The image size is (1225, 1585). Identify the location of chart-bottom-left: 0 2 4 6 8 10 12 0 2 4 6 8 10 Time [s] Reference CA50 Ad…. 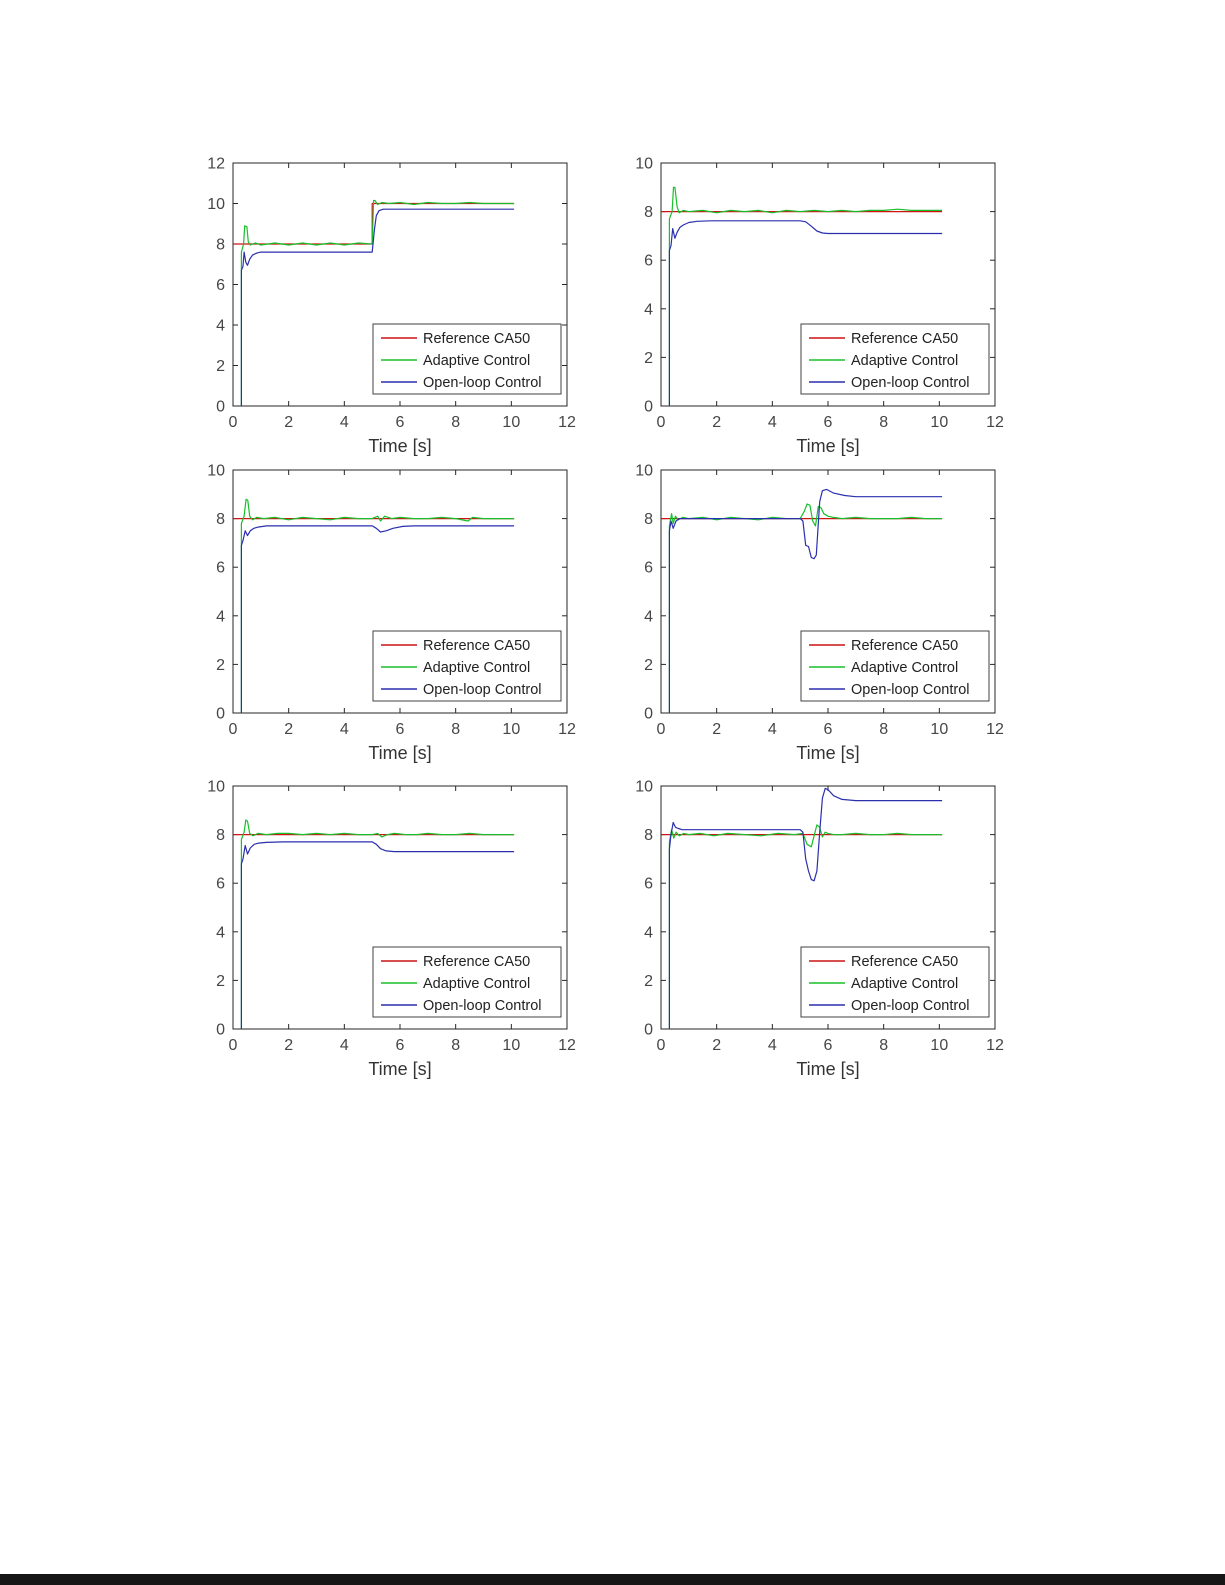
(399, 930).